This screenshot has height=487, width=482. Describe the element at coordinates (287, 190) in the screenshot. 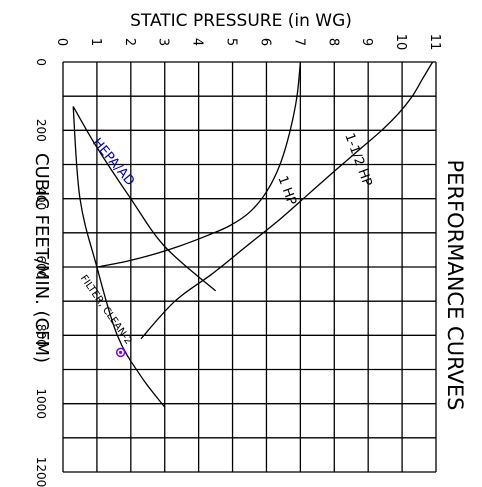

I see `curve-label: 1 HP` at that location.